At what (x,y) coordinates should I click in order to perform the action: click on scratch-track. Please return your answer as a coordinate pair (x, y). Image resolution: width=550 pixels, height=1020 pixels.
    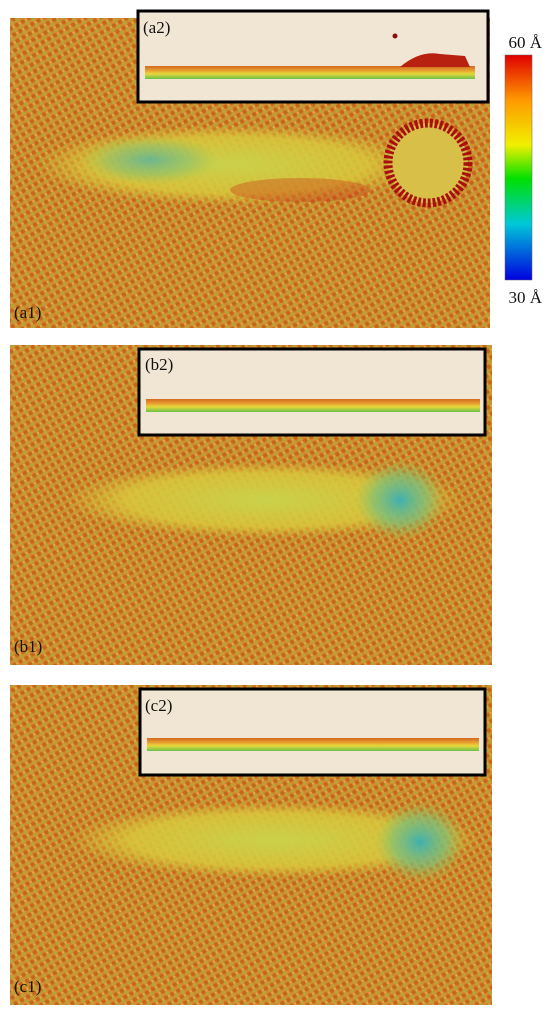
    Looking at the image, I should click on (275, 840).